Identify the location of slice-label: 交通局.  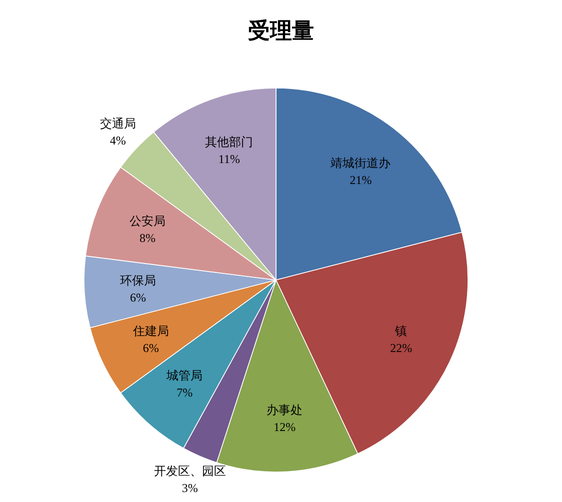
(118, 123).